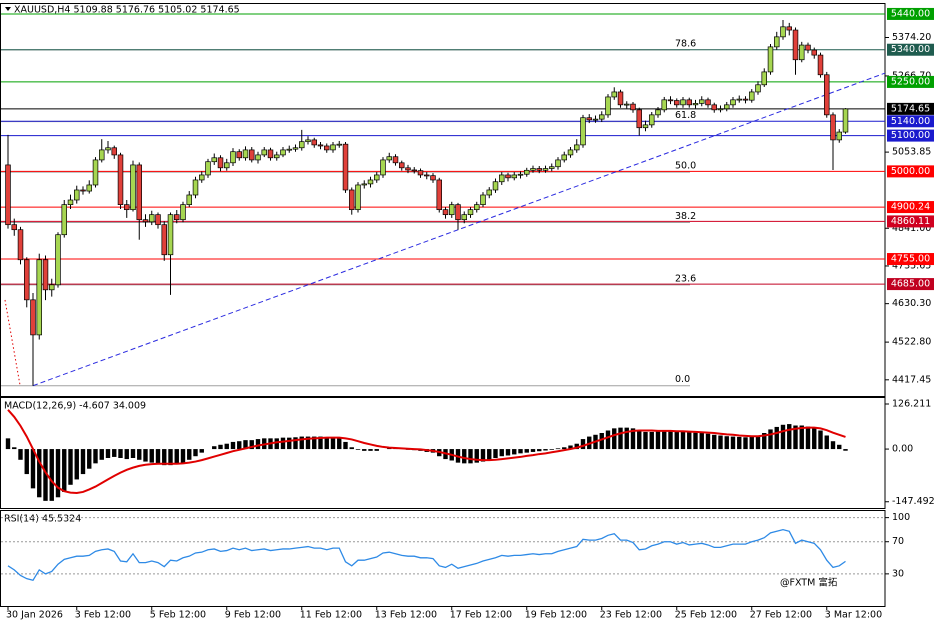  I want to click on x-tick-label: 30 Jan 2026, so click(34, 615).